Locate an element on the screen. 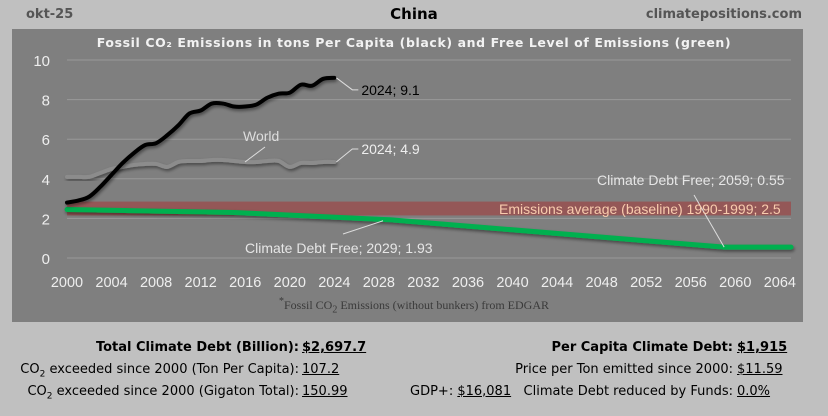 The height and width of the screenshot is (416, 828). co2-gigaton-value: 150.99 is located at coordinates (325, 391).